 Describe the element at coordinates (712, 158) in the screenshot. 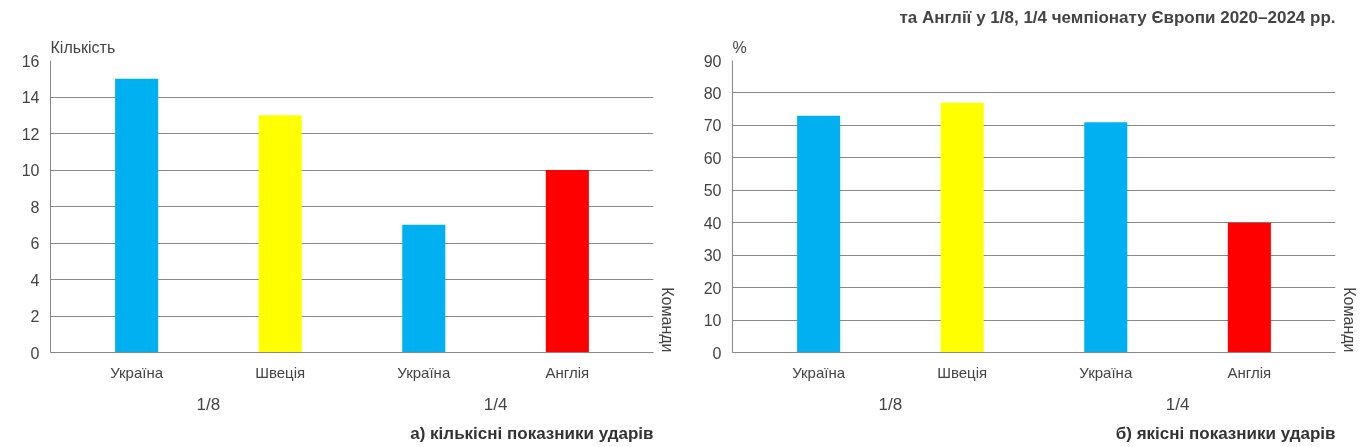

I see `y-tick-label: 60` at that location.